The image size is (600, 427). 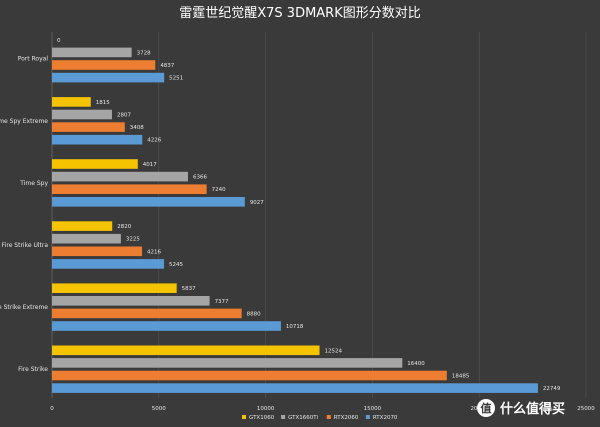 I want to click on x-tick-label-15000: 15000, so click(x=373, y=409).